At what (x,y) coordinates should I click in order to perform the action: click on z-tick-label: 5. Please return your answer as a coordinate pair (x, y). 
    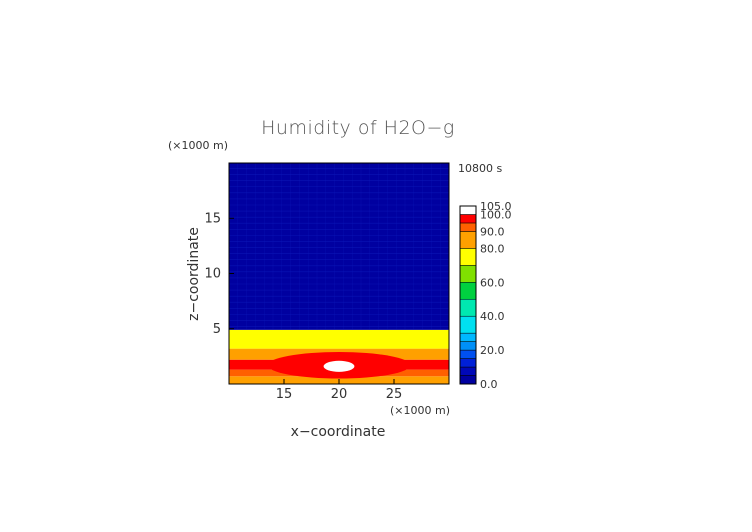
    Looking at the image, I should click on (217, 329).